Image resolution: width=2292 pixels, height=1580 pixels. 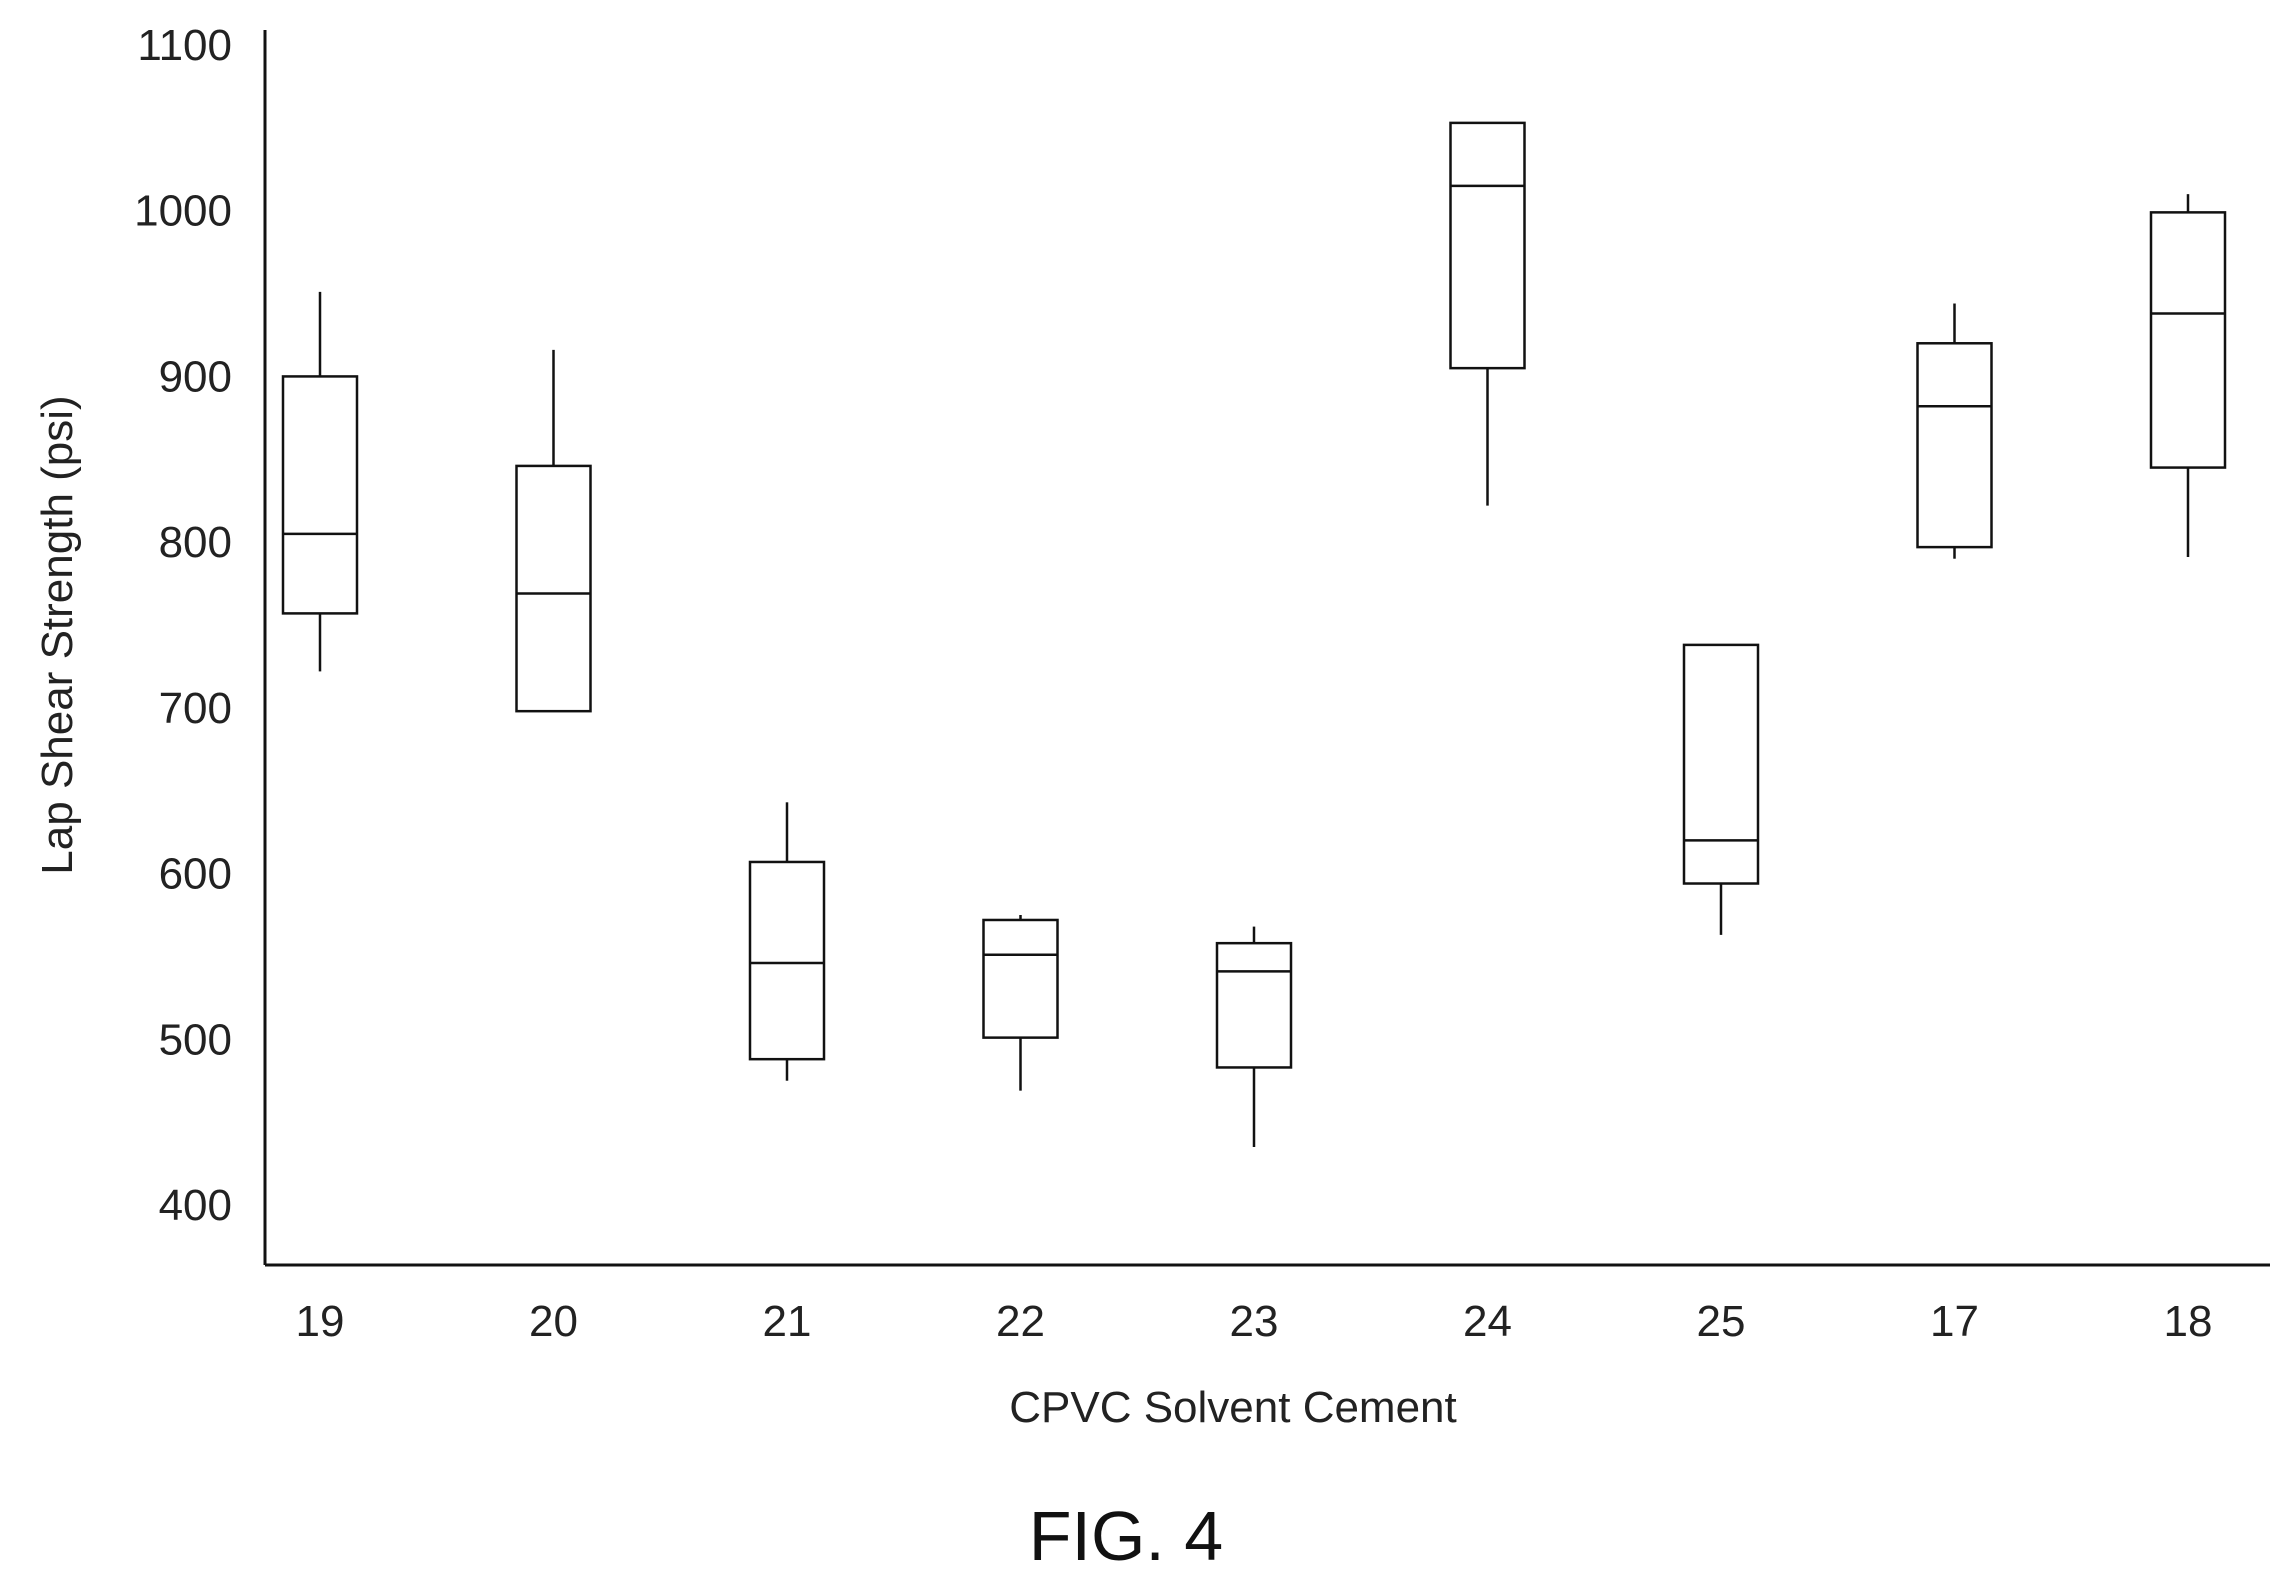 What do you see at coordinates (57, 634) in the screenshot?
I see `y-axis-label: Lap Shear Strength (psi)` at bounding box center [57, 634].